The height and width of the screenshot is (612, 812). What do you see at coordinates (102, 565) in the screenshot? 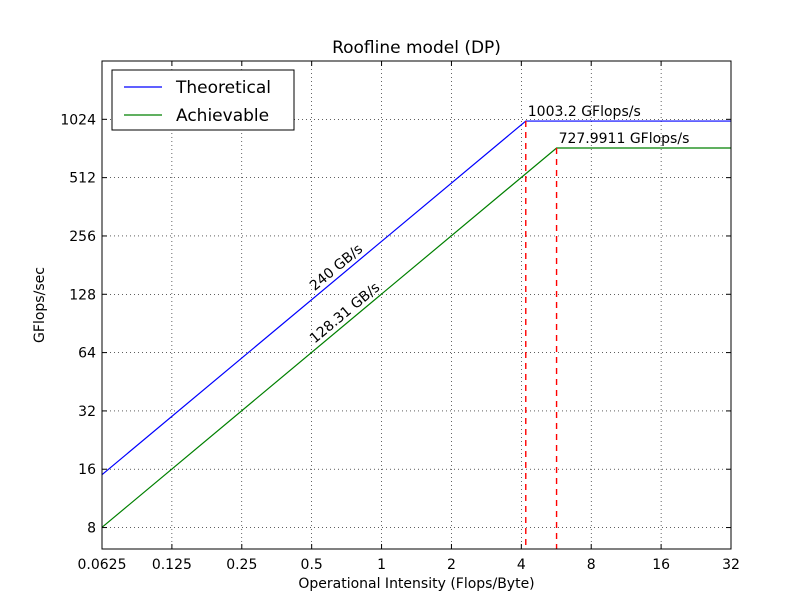
I see `x-tick-label: 0.0625` at bounding box center [102, 565].